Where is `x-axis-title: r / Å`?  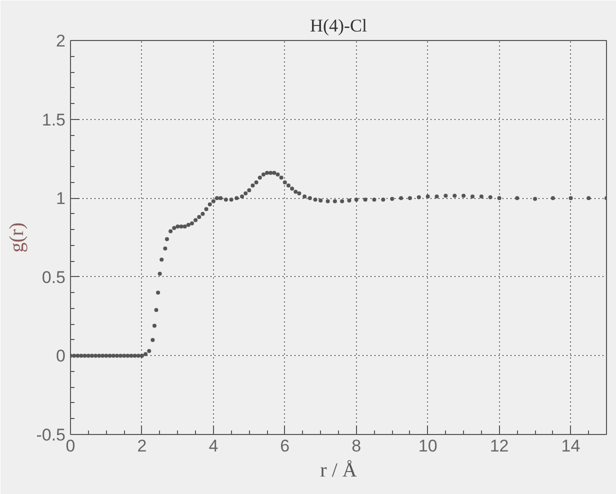
x-axis-title: r / Å is located at coordinates (339, 471).